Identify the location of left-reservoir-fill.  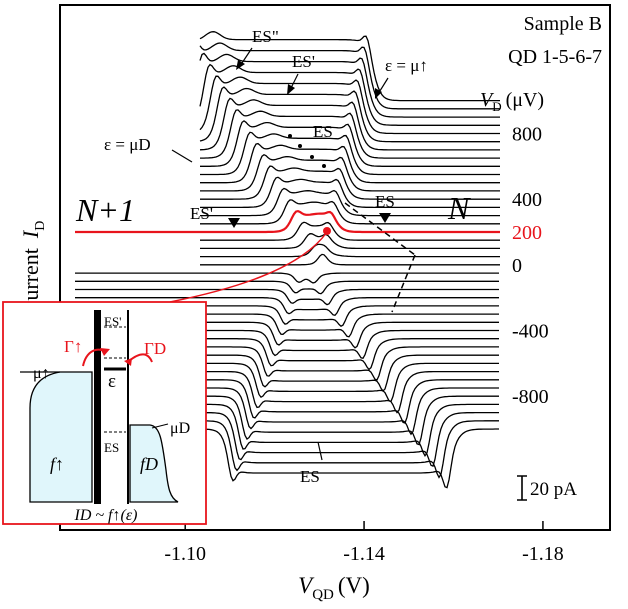
(61, 437).